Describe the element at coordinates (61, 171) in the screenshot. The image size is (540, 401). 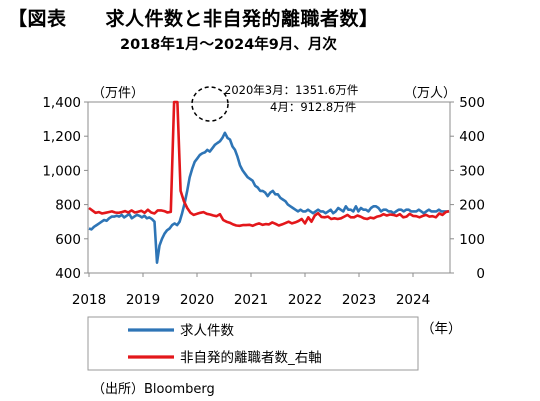
I see `y-left-tick-label: 1,000` at that location.